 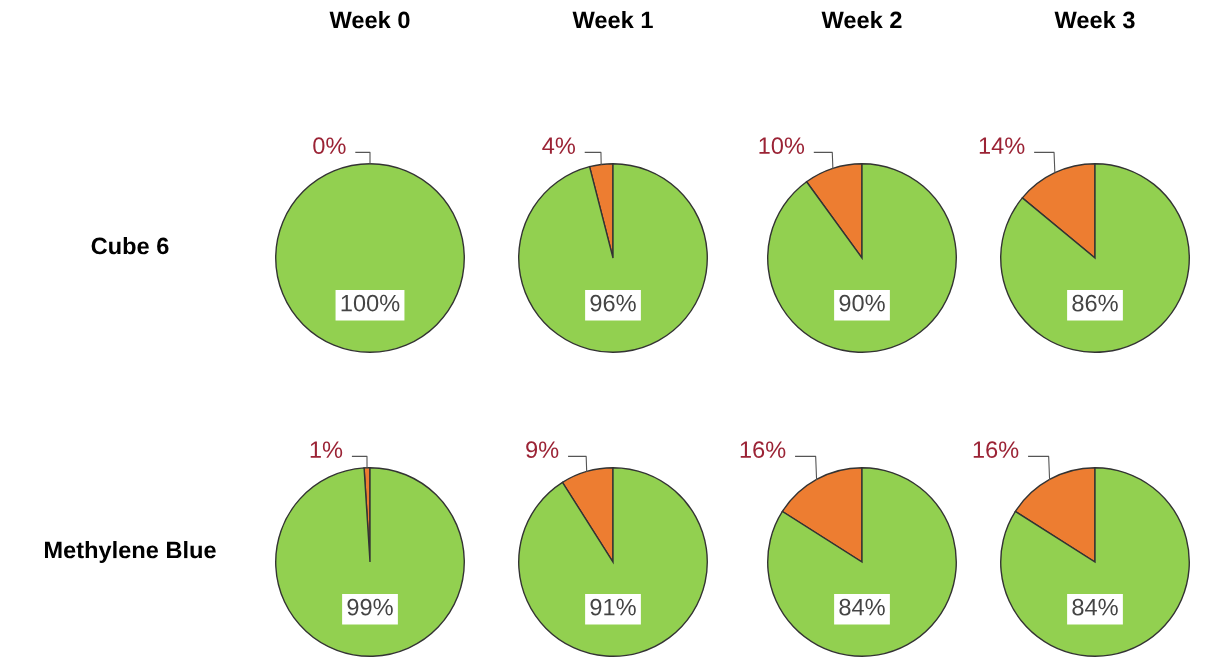 I want to click on text: Cube 6, so click(x=130, y=246).